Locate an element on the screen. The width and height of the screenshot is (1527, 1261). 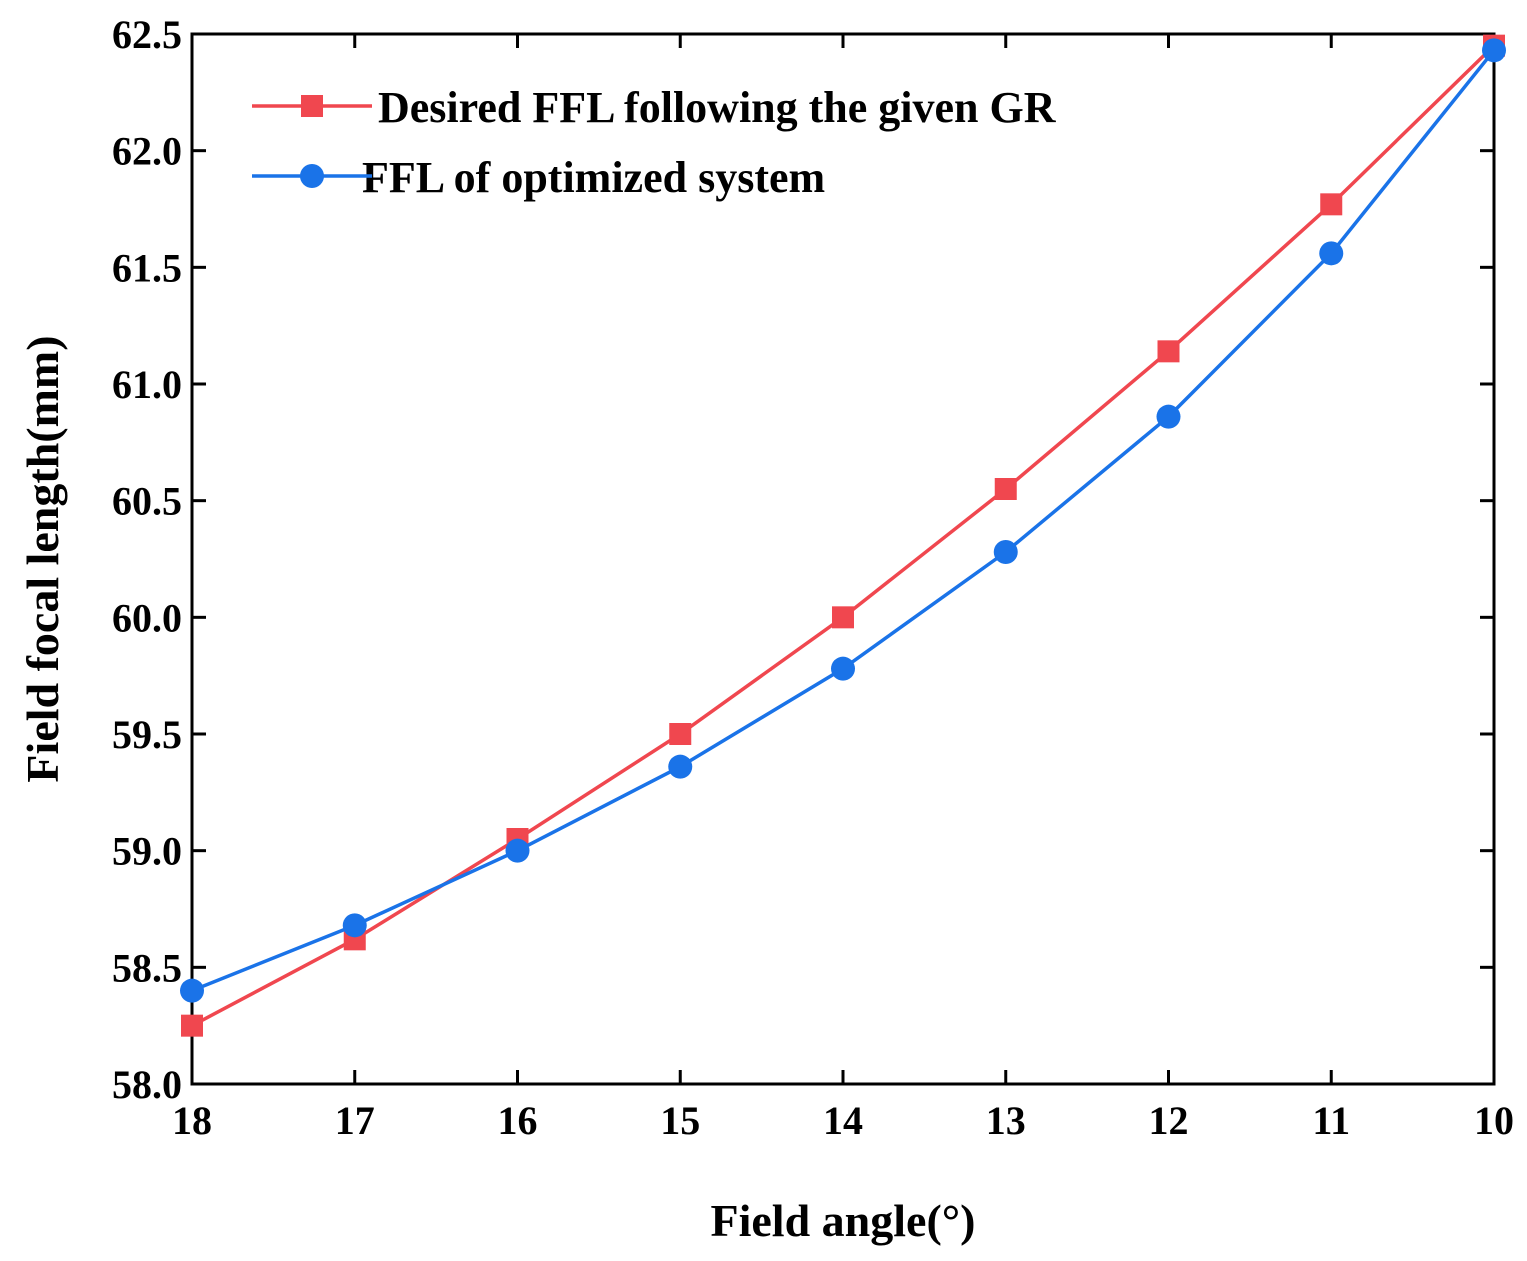
x-tick-label: 10 is located at coordinates (1494, 1120).